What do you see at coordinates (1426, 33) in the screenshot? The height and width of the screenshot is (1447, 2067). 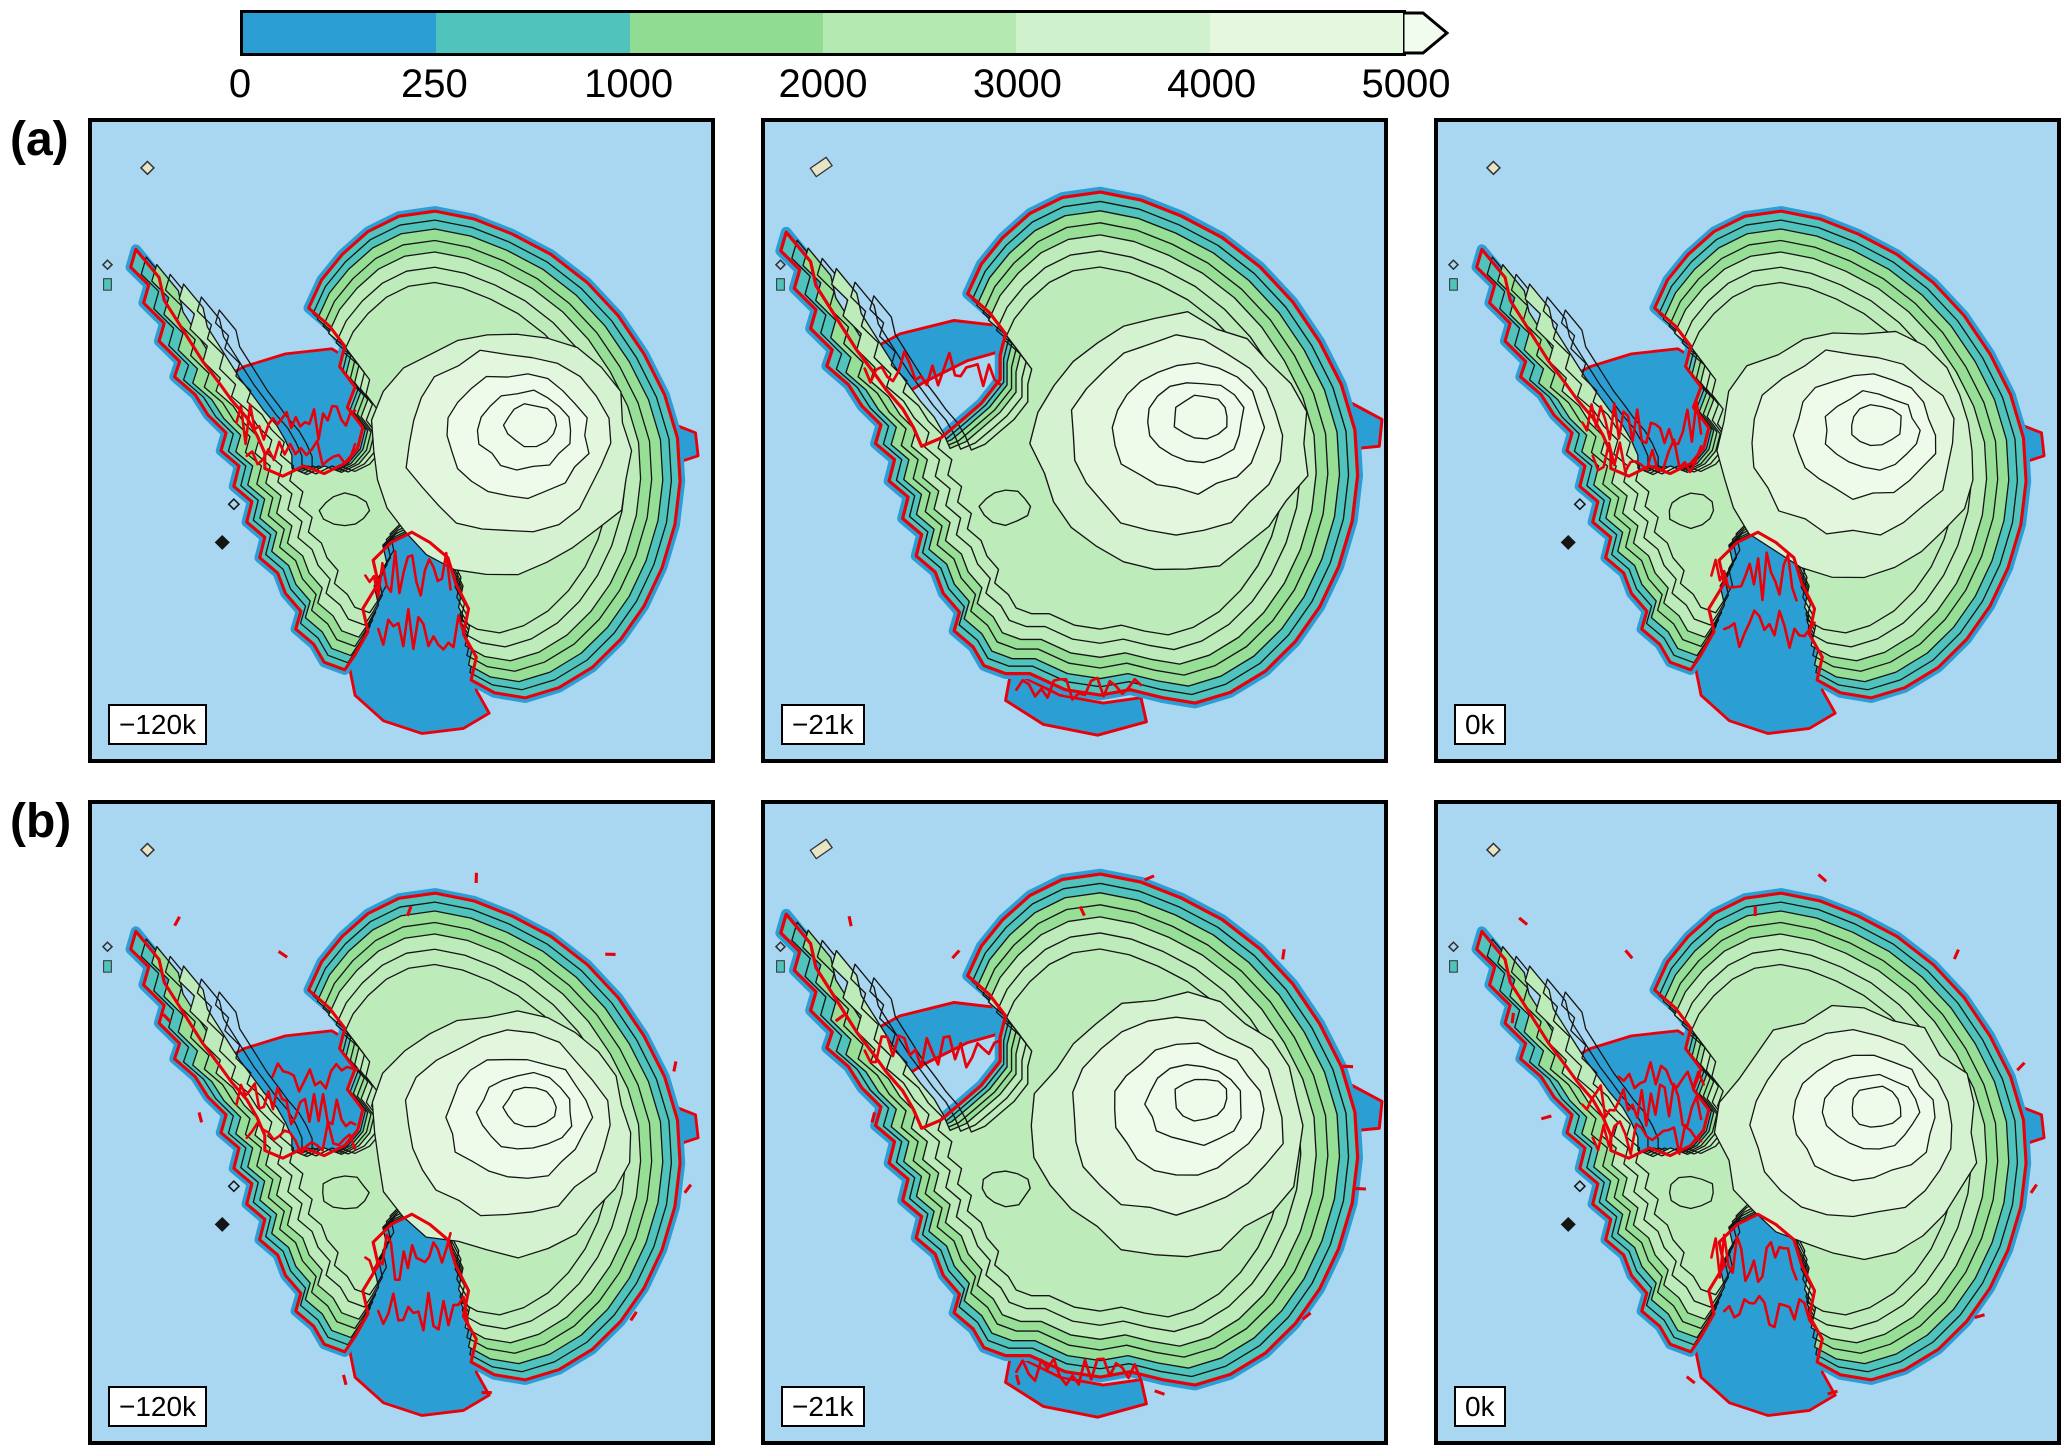 I see `colorbar-overflow-arrow` at bounding box center [1426, 33].